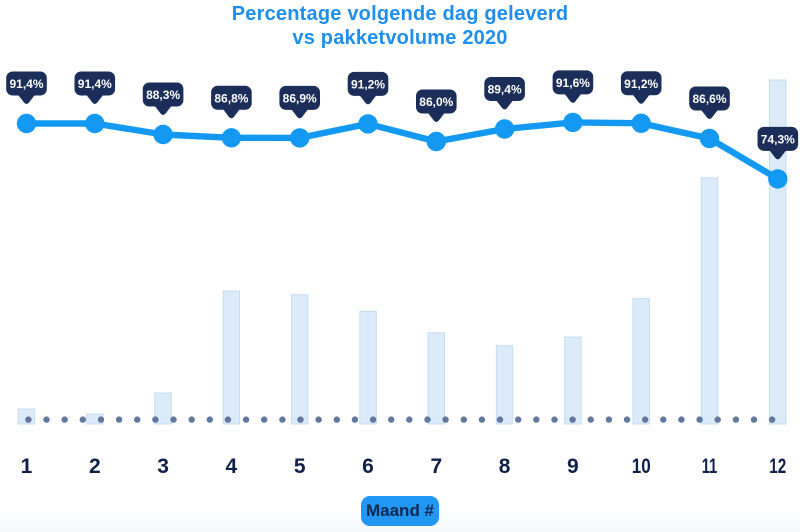 This screenshot has height=532, width=800. I want to click on svg-text: 86,8%, so click(231, 98).